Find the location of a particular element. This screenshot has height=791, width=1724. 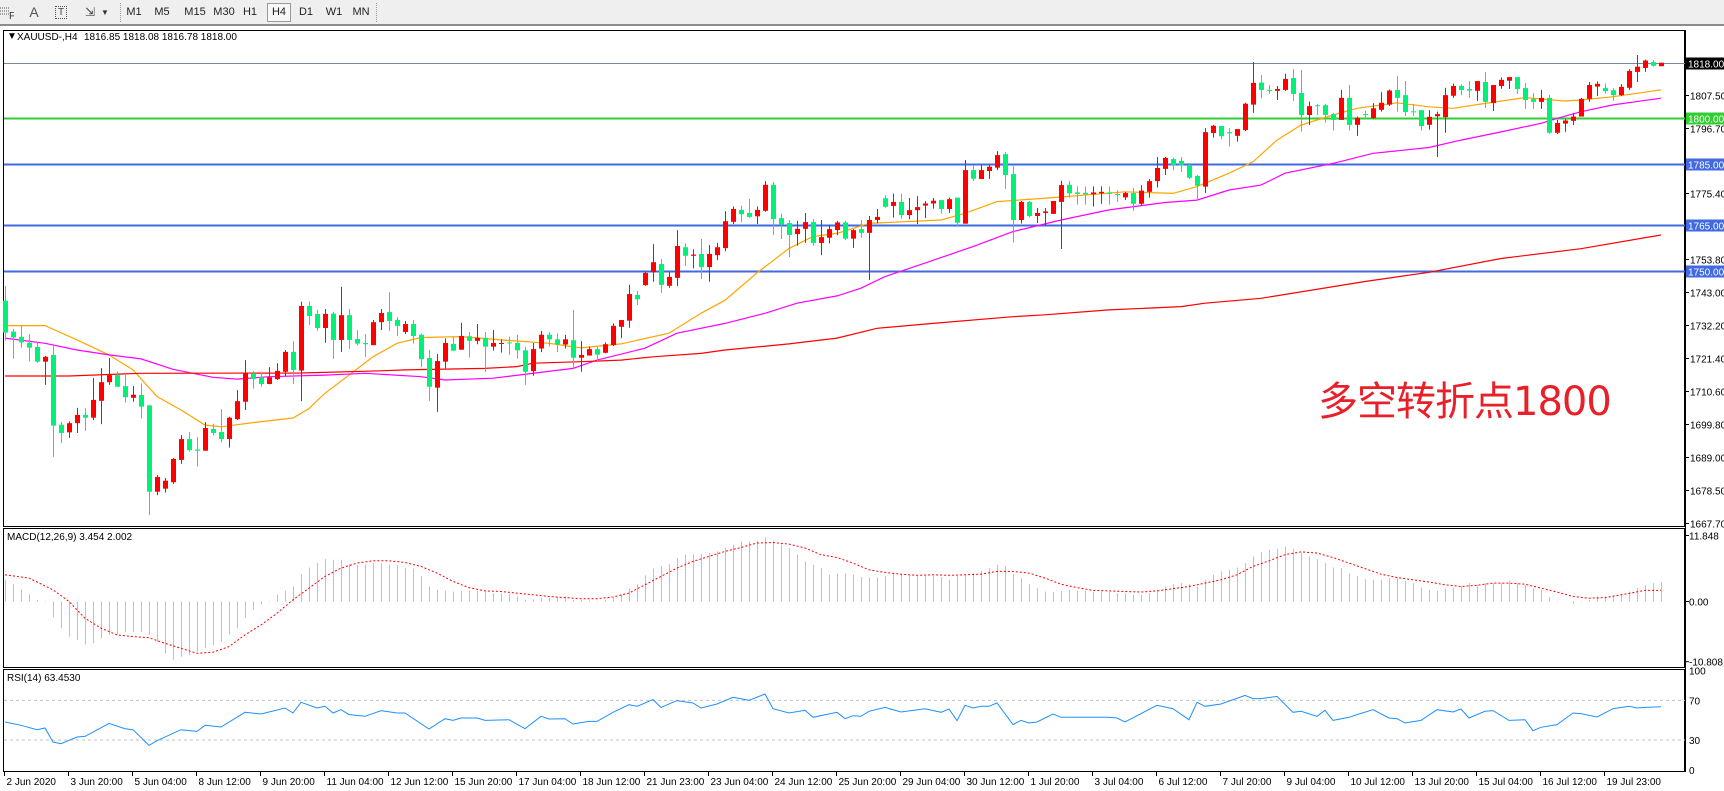

arrows-icon: ⇲ is located at coordinates (90, 12).